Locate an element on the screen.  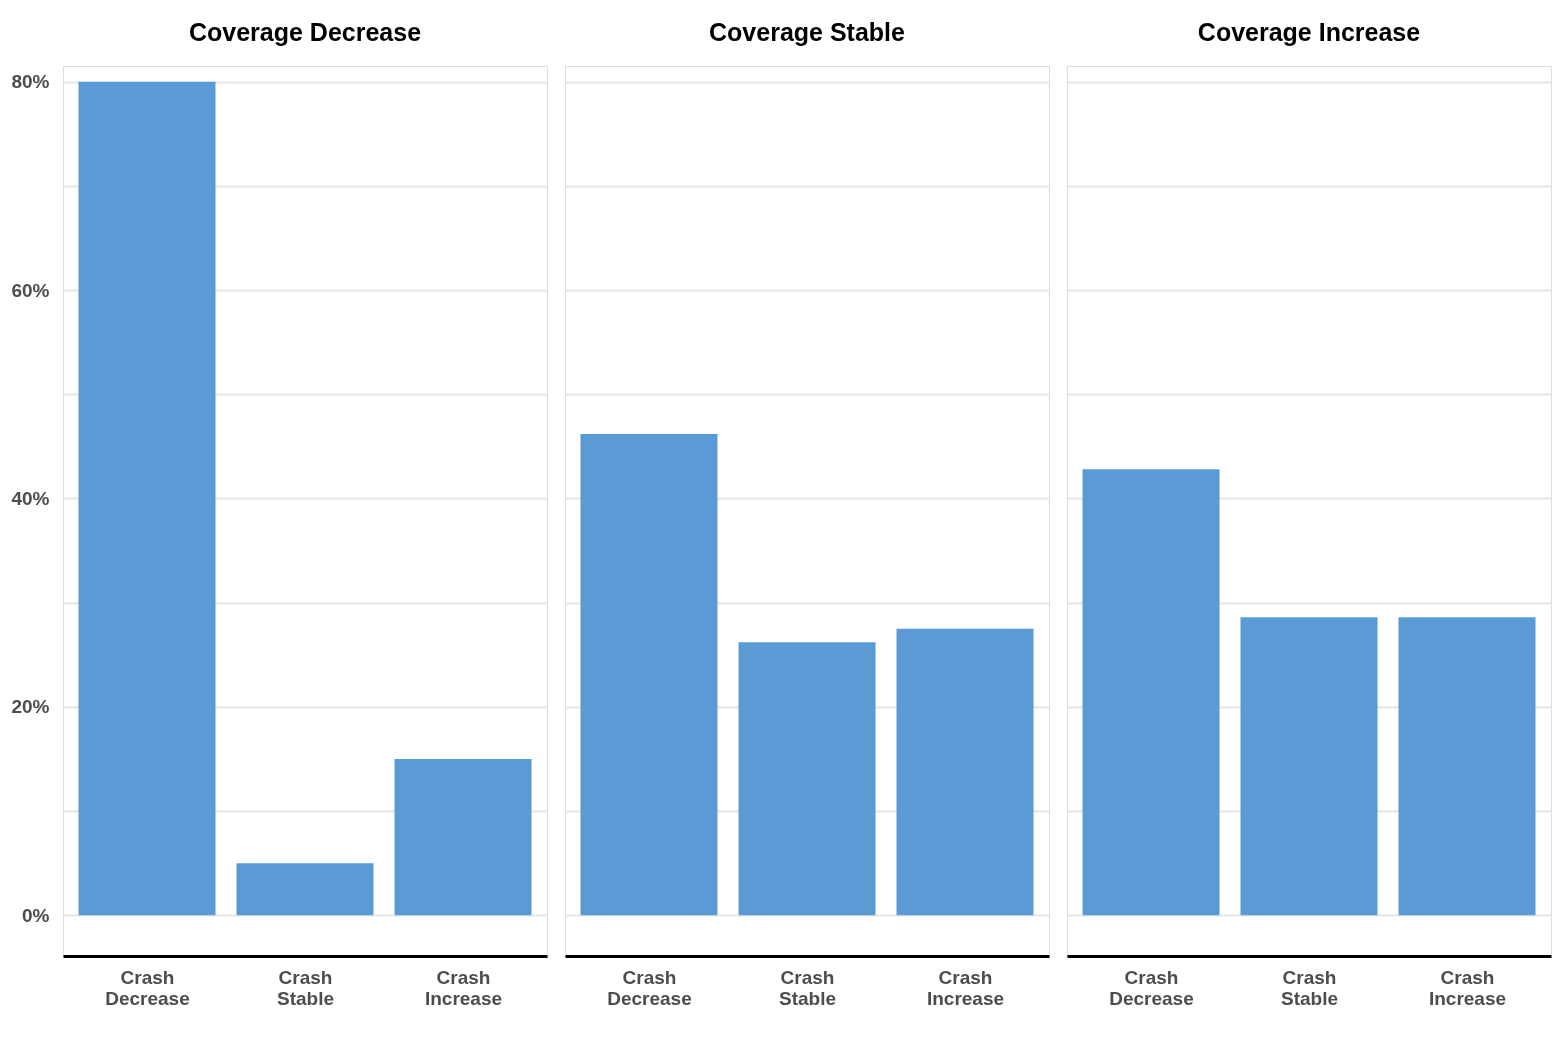
y-tick-label: 0% is located at coordinates (36, 915).